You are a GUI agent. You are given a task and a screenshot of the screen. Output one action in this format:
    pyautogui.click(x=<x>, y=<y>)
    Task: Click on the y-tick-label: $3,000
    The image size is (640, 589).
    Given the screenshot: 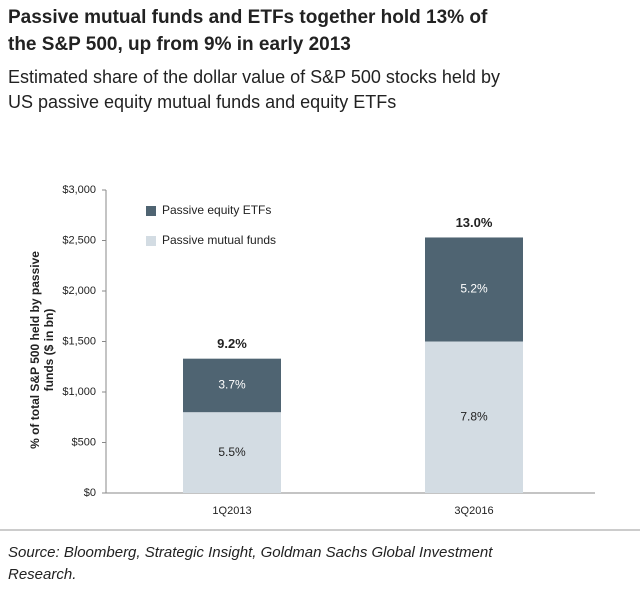 What is the action you would take?
    pyautogui.click(x=79, y=190)
    